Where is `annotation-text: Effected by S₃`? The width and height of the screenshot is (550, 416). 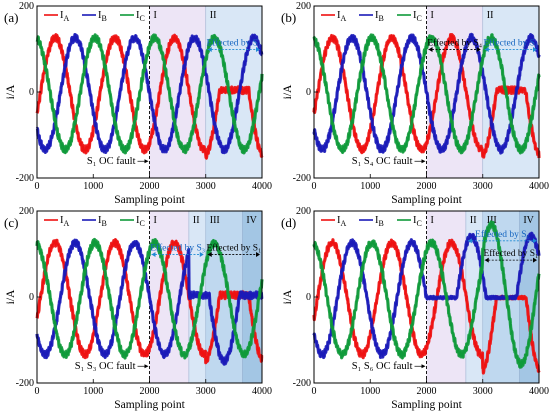 annotation-text: Effected by S₃ is located at coordinates (177, 248).